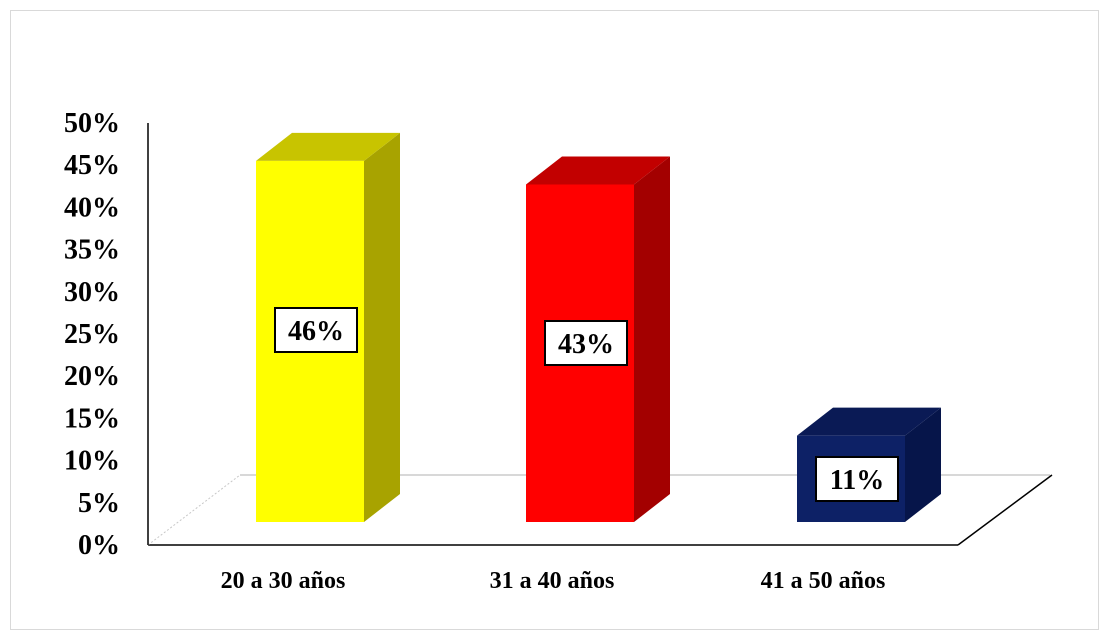  I want to click on data-label: 43%, so click(586, 344).